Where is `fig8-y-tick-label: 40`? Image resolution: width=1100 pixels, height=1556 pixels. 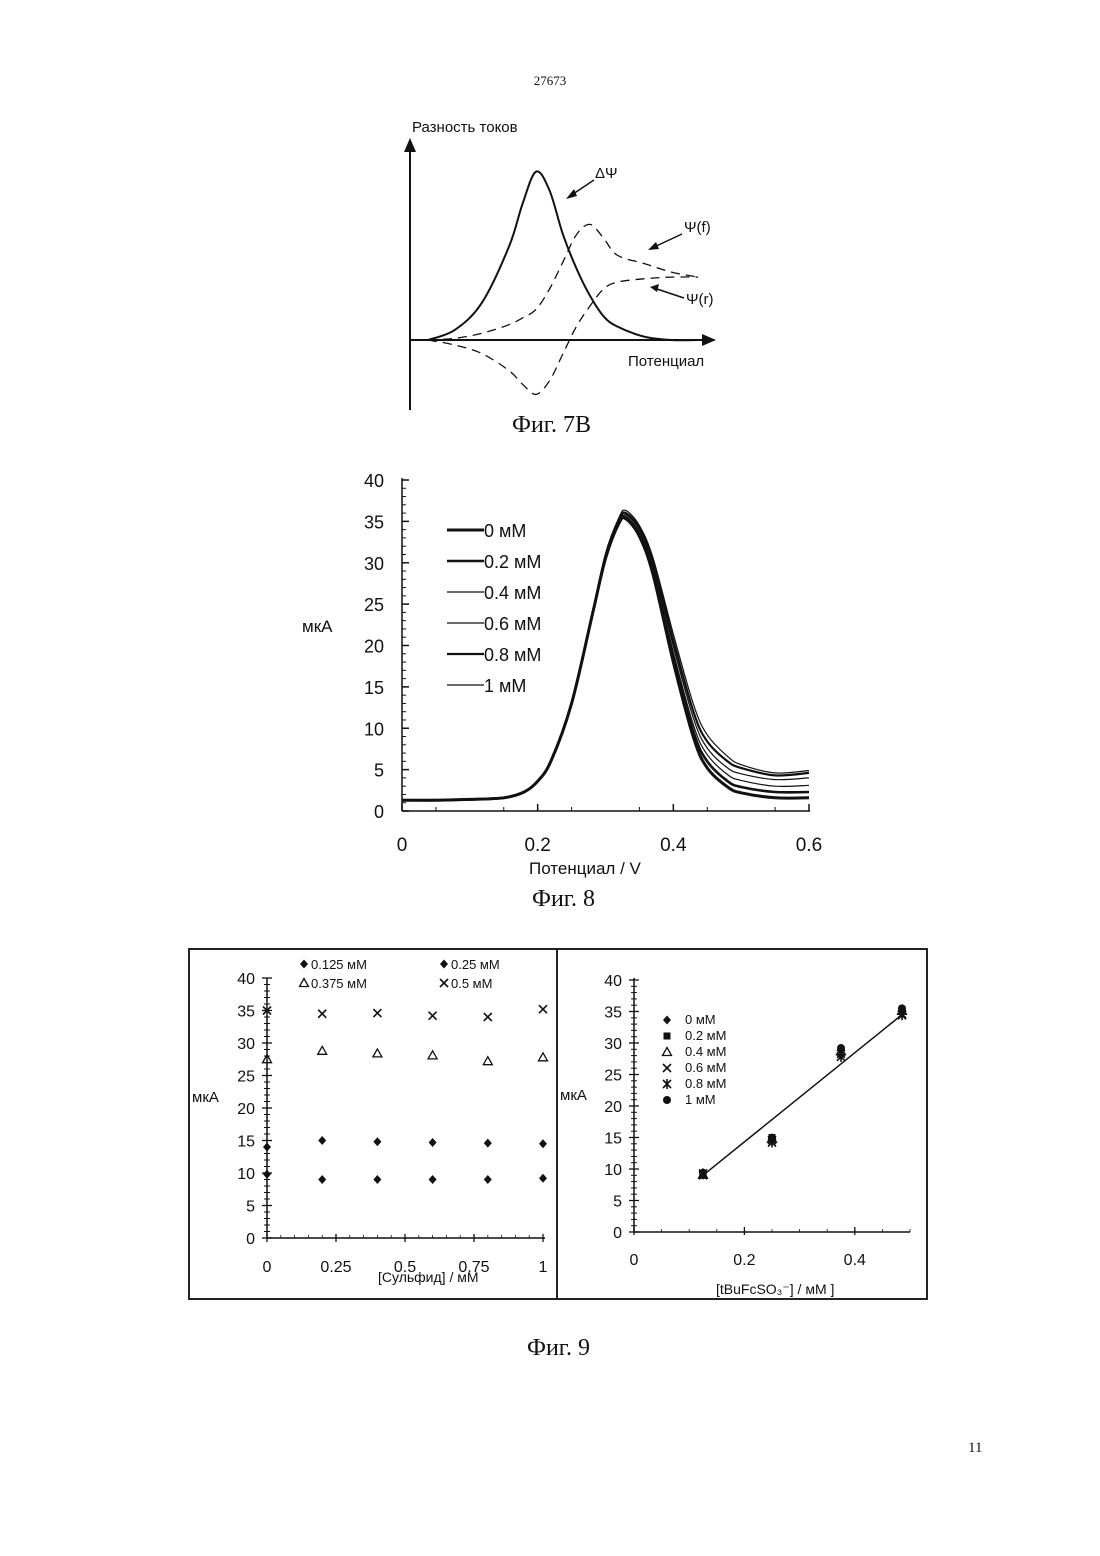
fig8-y-tick-label: 40 is located at coordinates (374, 481).